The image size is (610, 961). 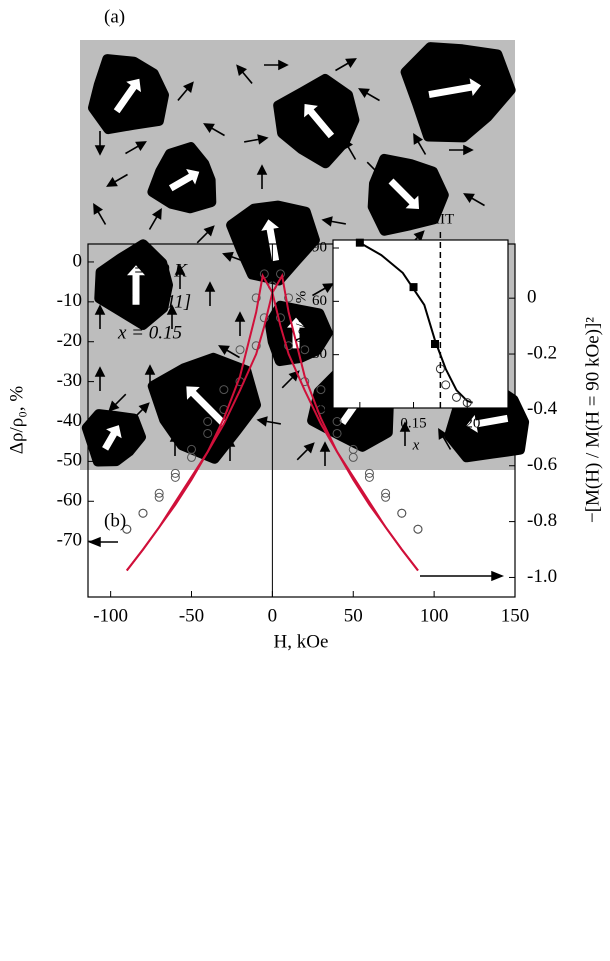 I want to click on panel-label: (a), so click(x=114, y=16).